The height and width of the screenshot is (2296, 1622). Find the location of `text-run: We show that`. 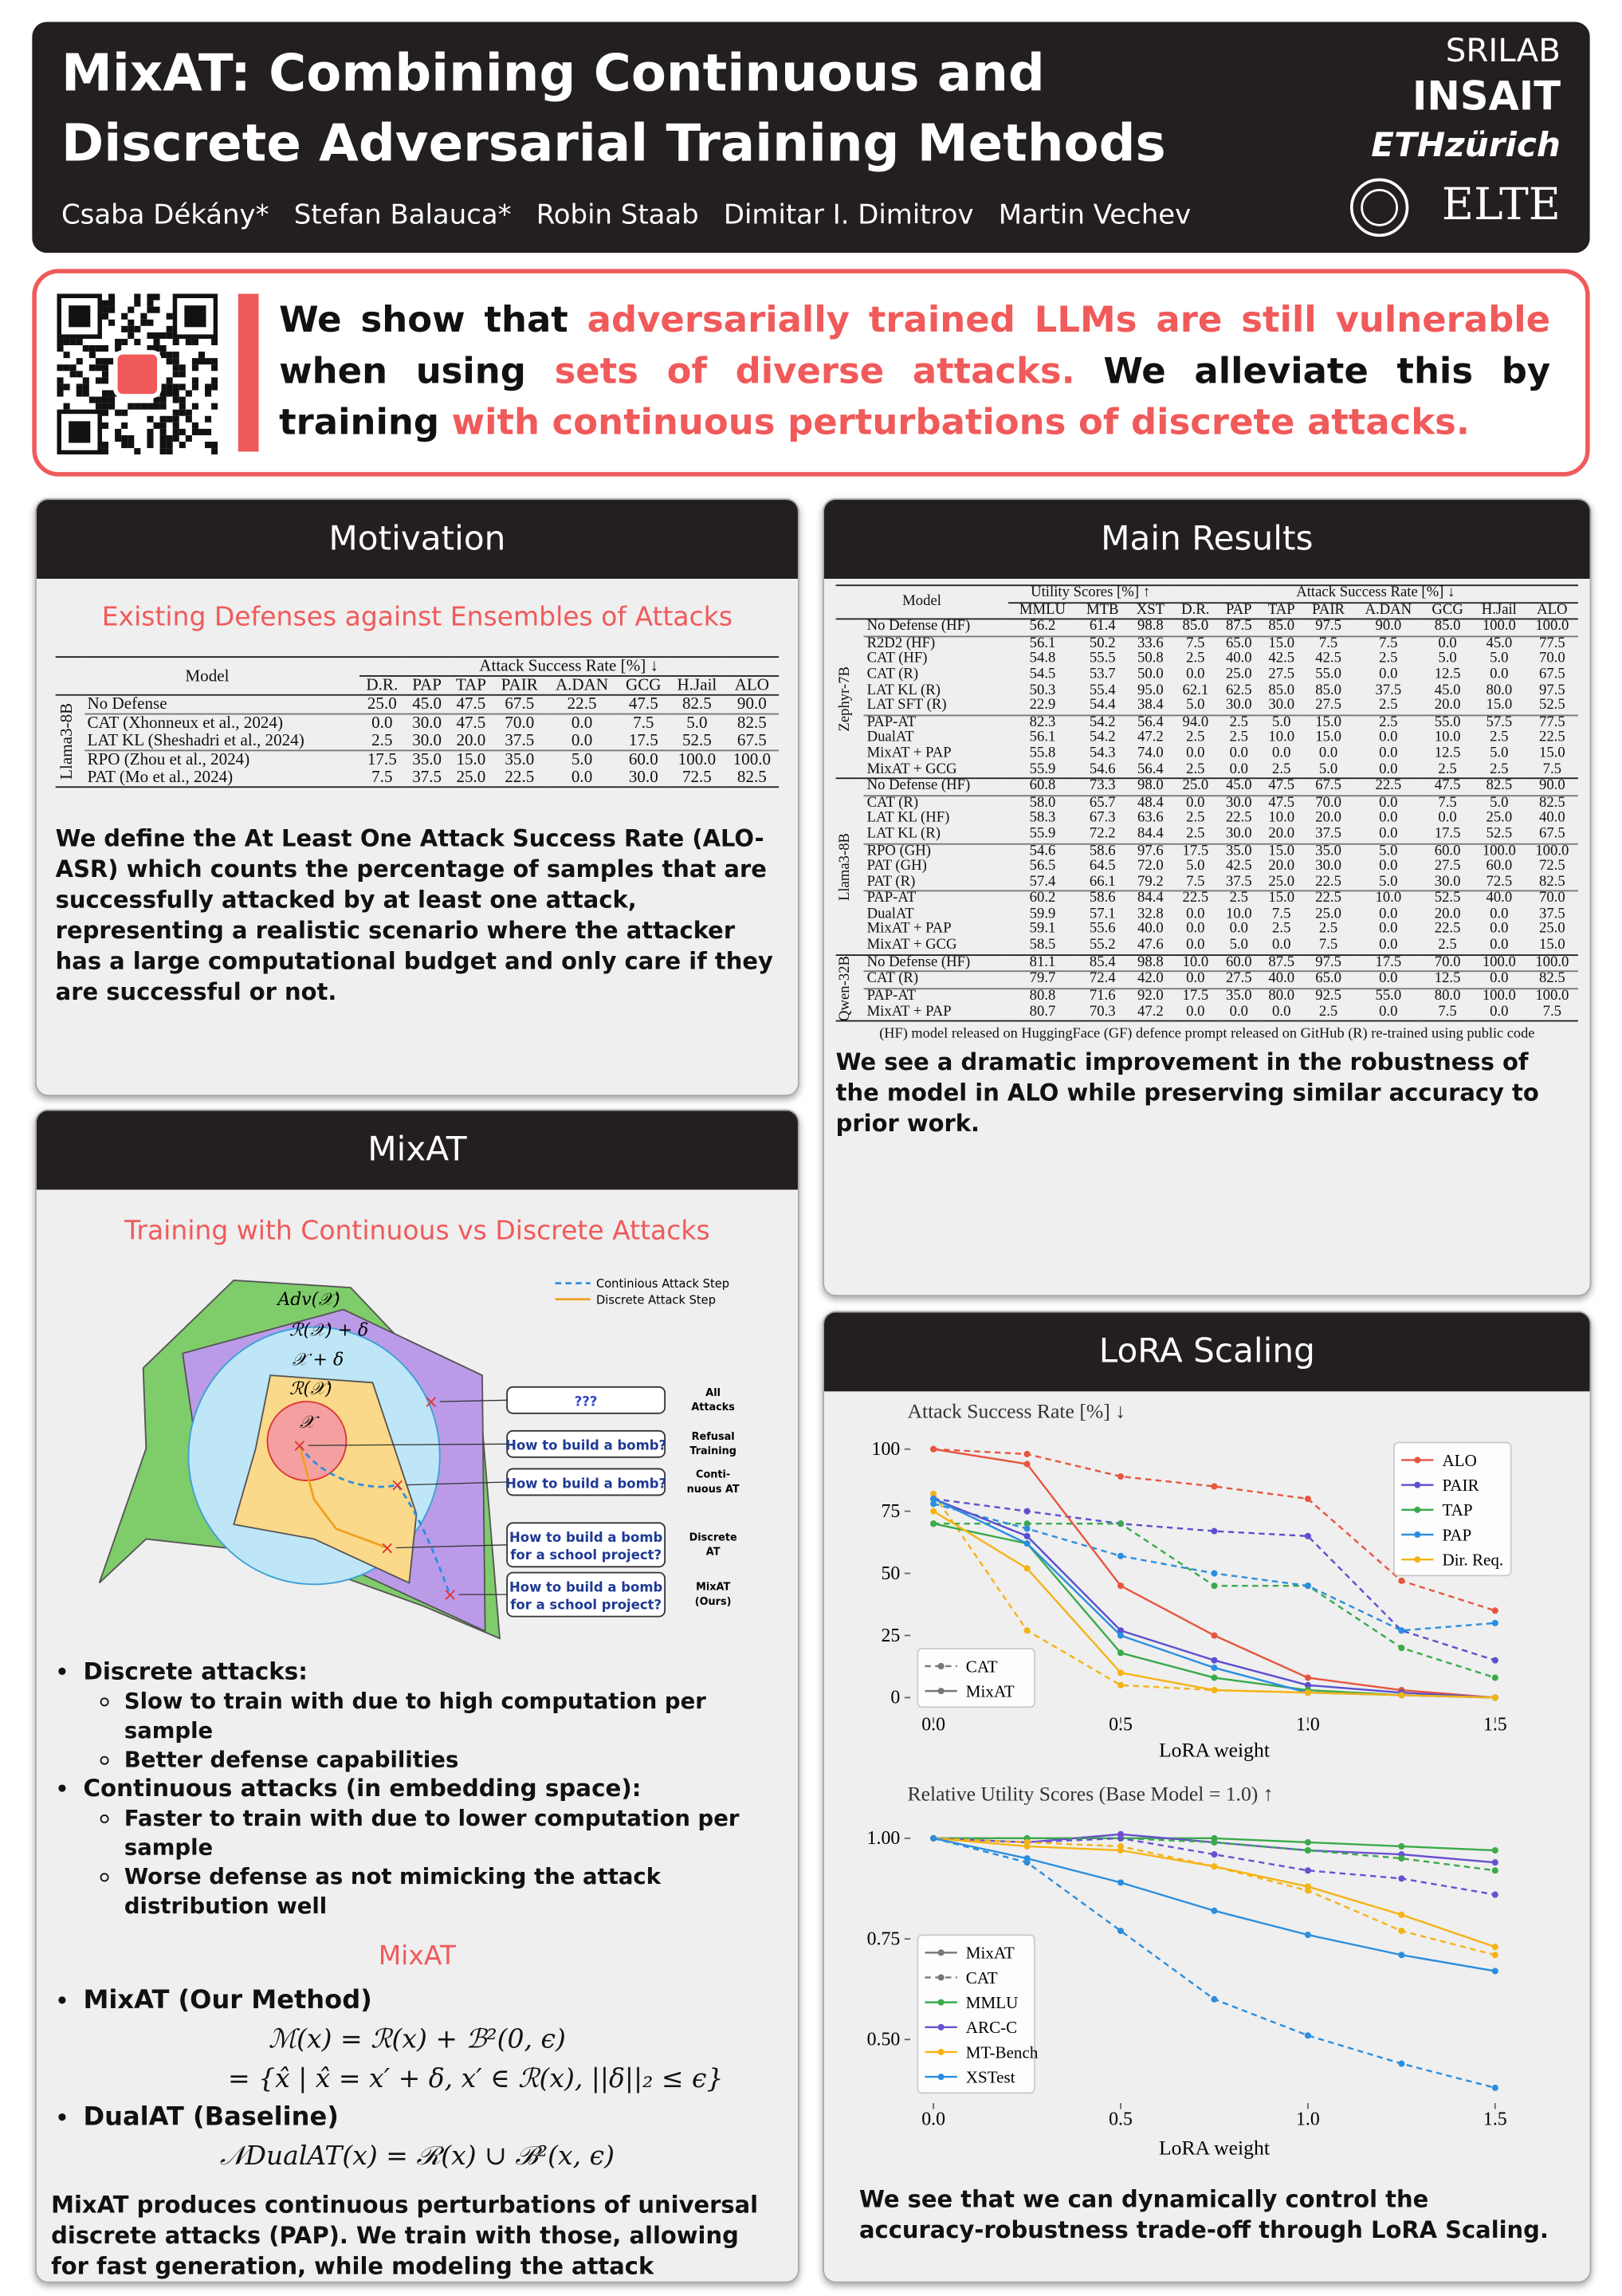

text-run: We show that is located at coordinates (433, 319).